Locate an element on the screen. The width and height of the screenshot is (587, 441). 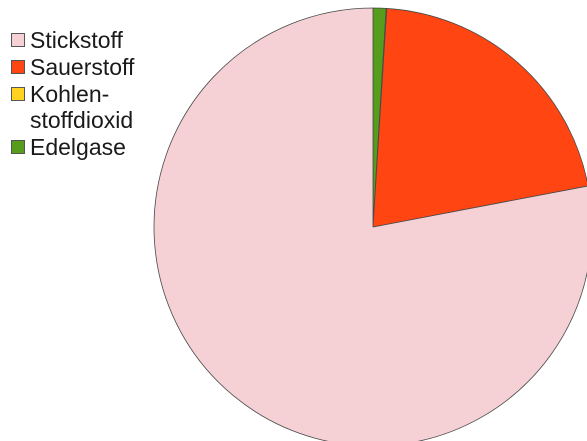
legend-label-stickstoff: Stickstoff is located at coordinates (76, 40).